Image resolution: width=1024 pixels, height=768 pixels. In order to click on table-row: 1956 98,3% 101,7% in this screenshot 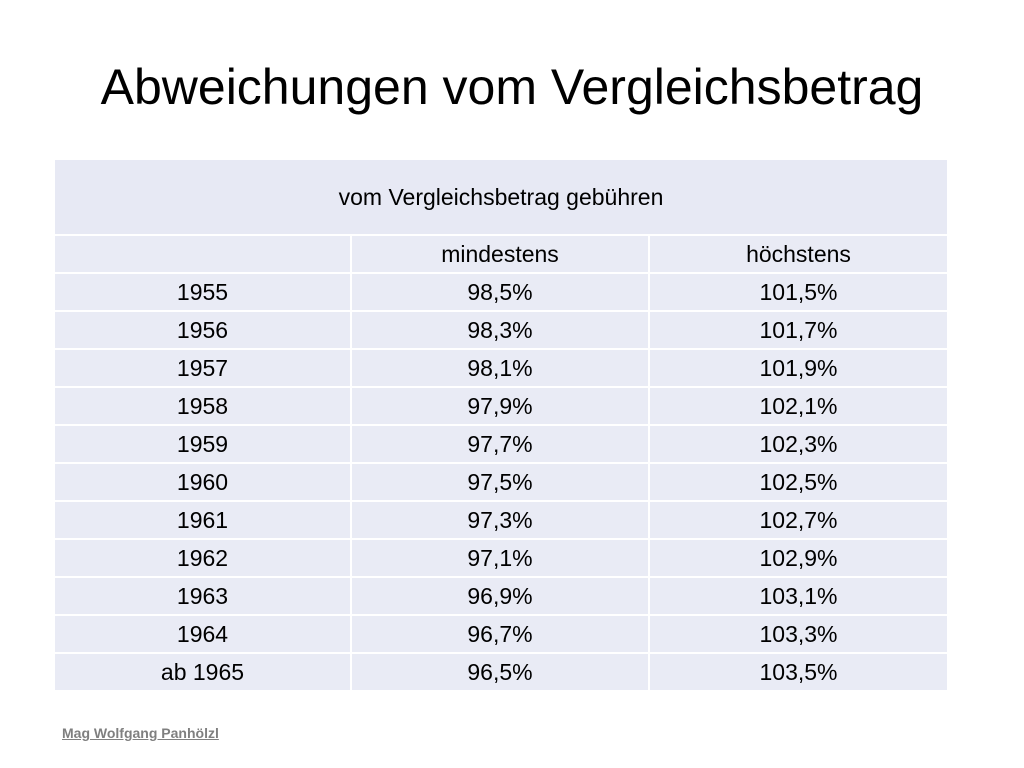, I will do `click(501, 330)`.